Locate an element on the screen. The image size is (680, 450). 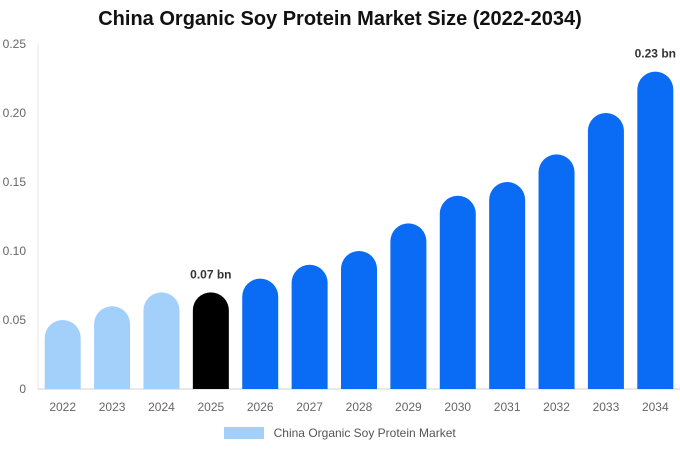
bar-2026 is located at coordinates (260, 333).